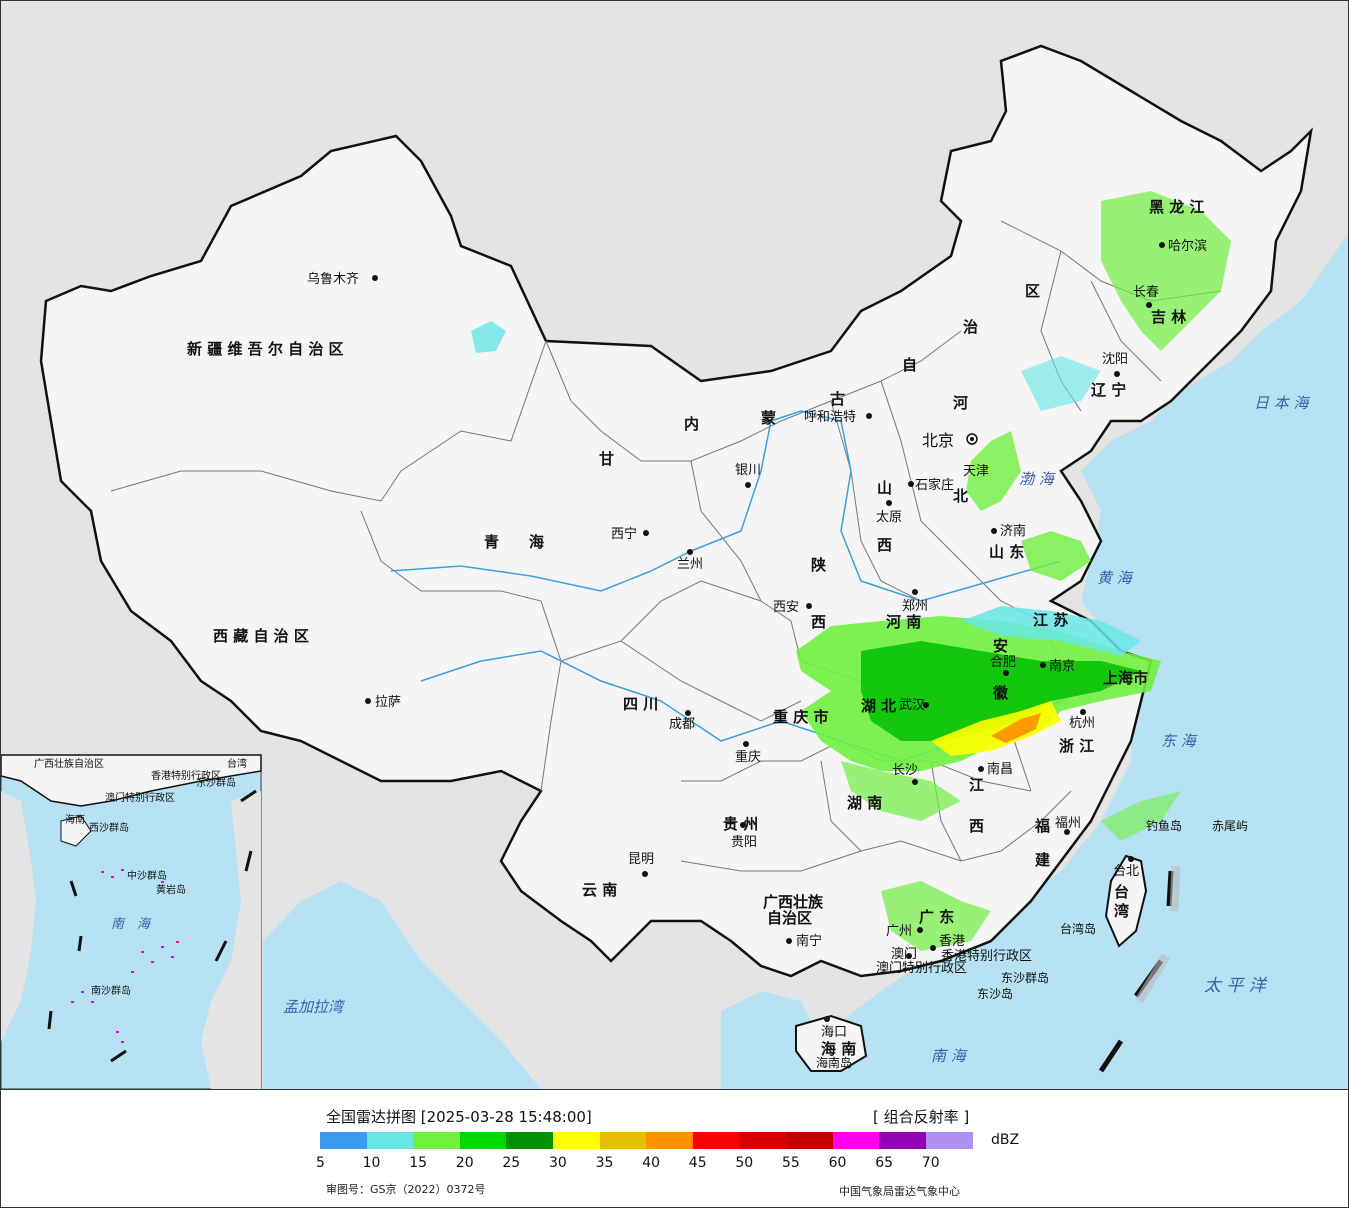 Image resolution: width=1349 pixels, height=1208 pixels. Describe the element at coordinates (690, 560) in the screenshot. I see `city-lanzhou: 兰州` at that location.